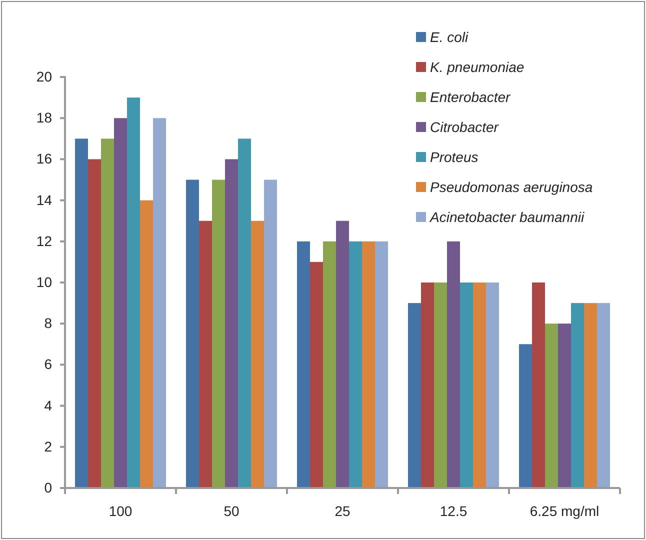 The height and width of the screenshot is (540, 646). Describe the element at coordinates (48, 405) in the screenshot. I see `y-tick-label: 4` at that location.